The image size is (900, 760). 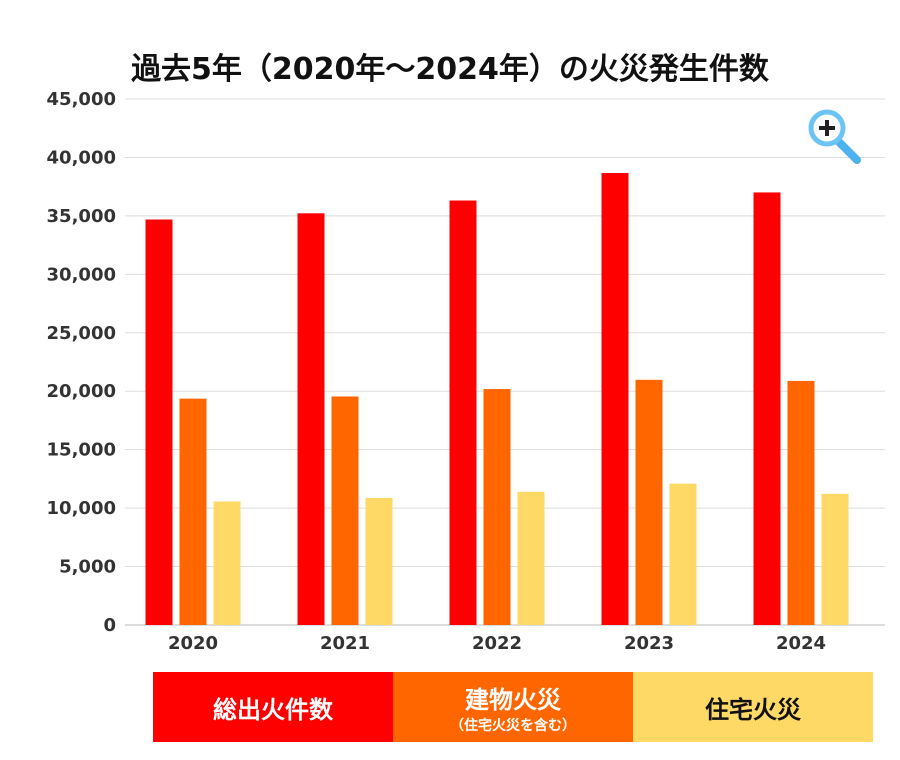 What do you see at coordinates (801, 643) in the screenshot?
I see `x-tick-label: 2024` at bounding box center [801, 643].